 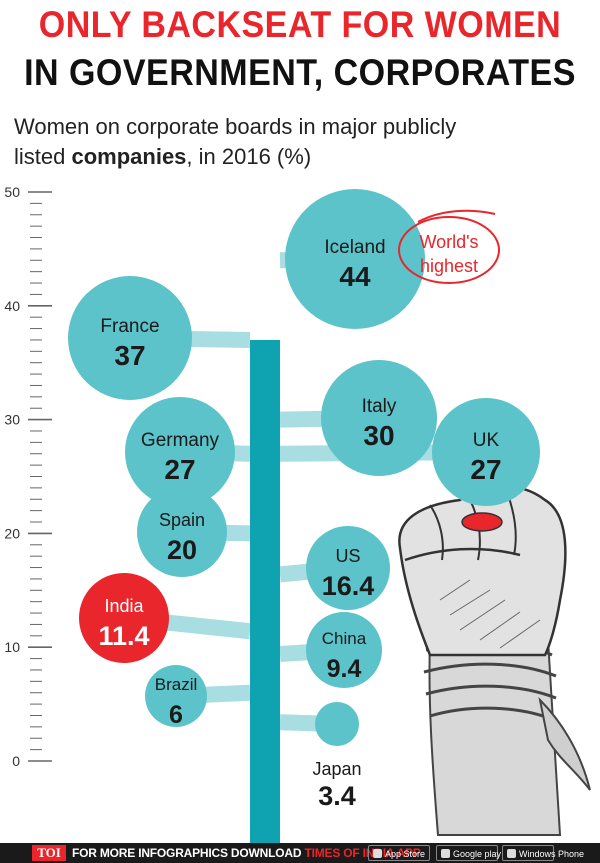 I want to click on axis-tick-label: 10, so click(x=12, y=647).